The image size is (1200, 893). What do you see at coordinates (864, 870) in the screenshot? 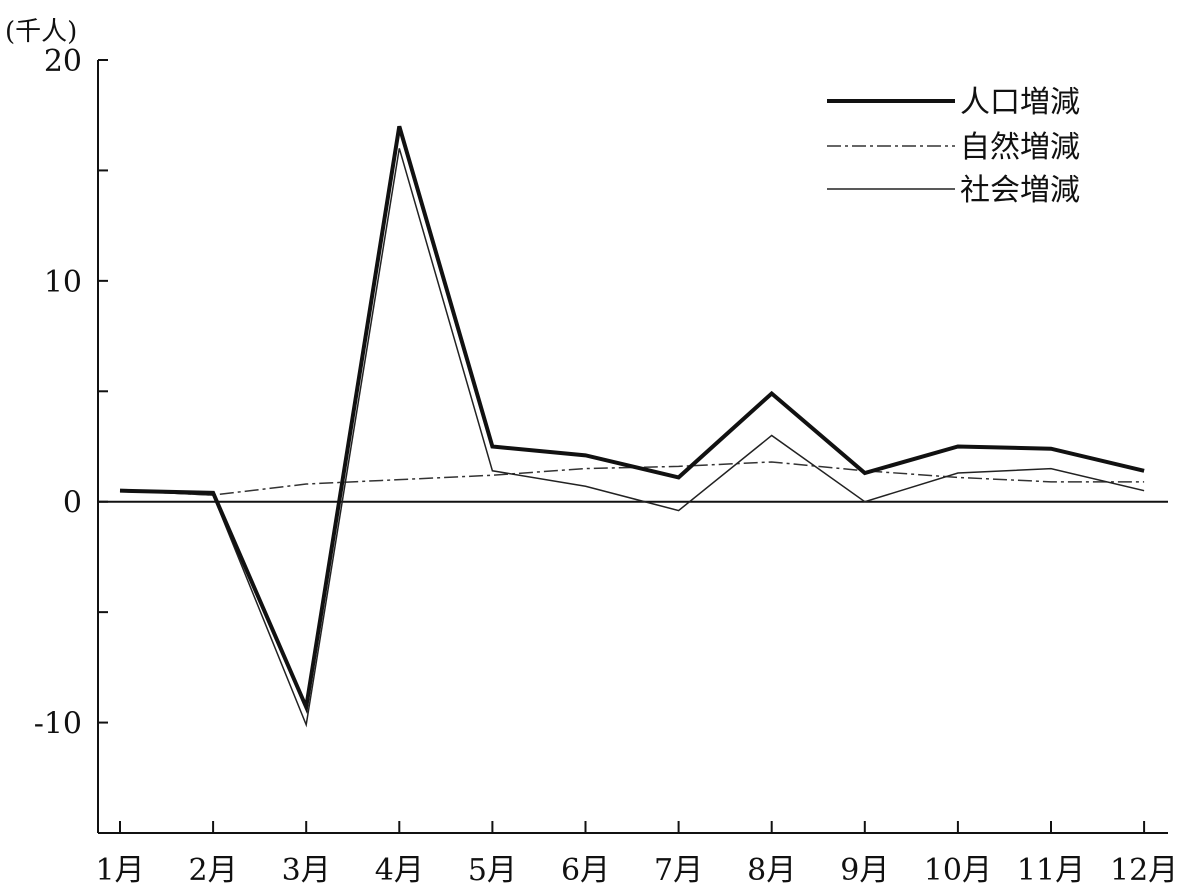
I see `x-tick-label: 9月` at bounding box center [864, 870].